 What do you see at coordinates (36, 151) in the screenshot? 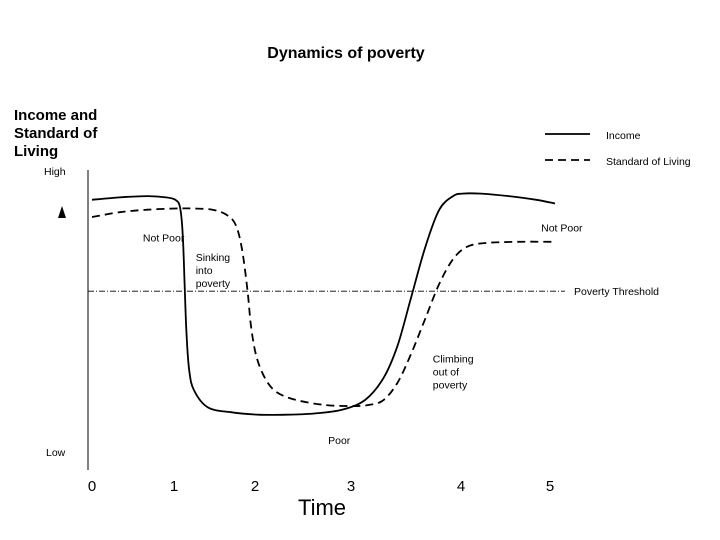
I see `y-axis-label-line-3: Living` at bounding box center [36, 151].